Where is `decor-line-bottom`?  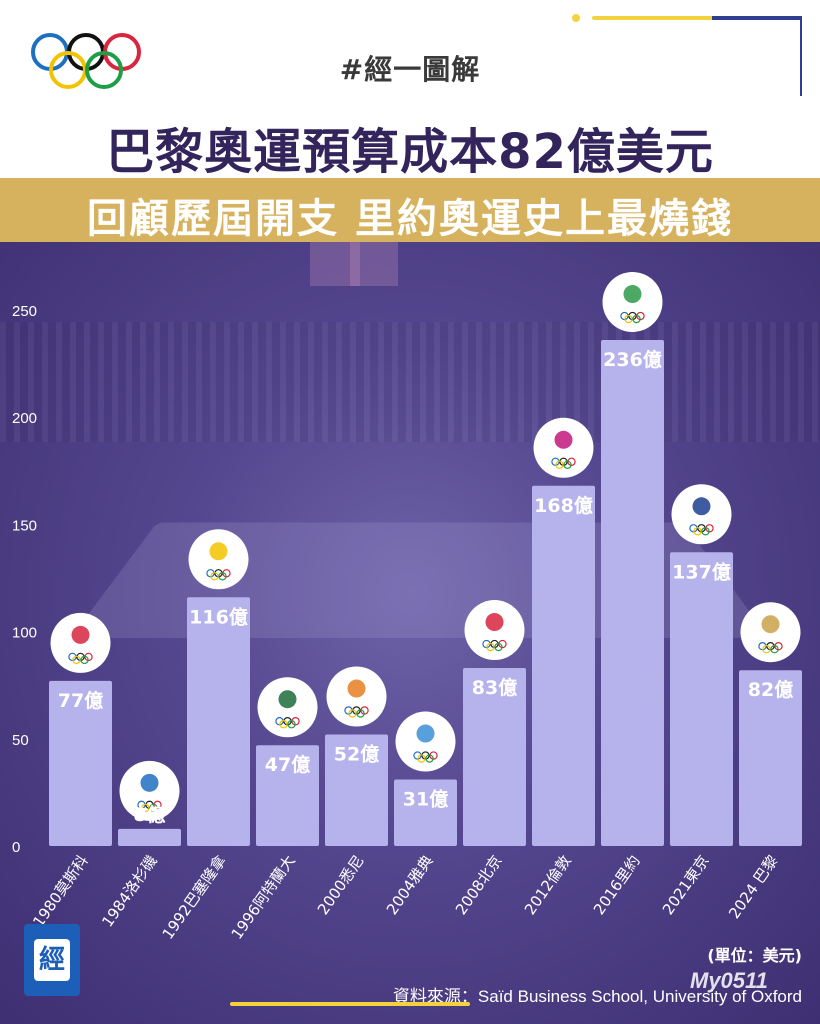
decor-line-bottom is located at coordinates (350, 1004).